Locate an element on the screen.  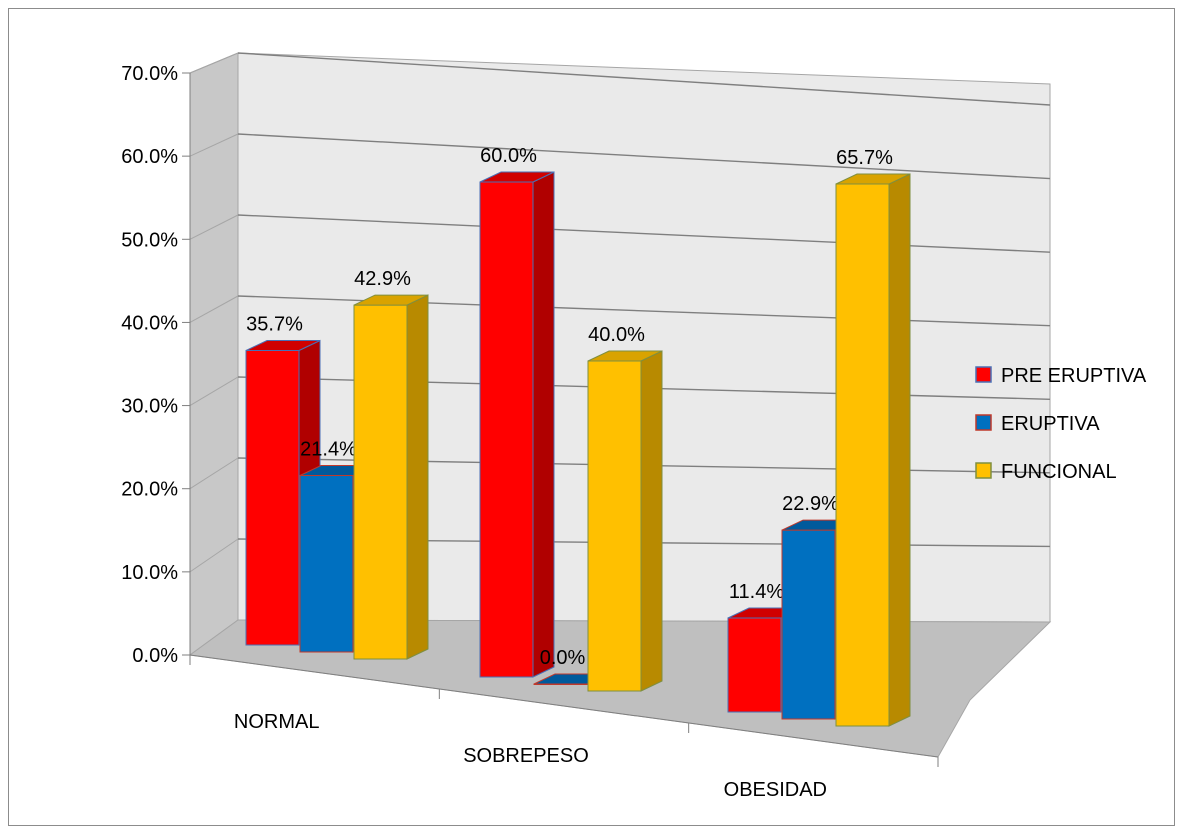
data-label: 11.4% is located at coordinates (756, 592).